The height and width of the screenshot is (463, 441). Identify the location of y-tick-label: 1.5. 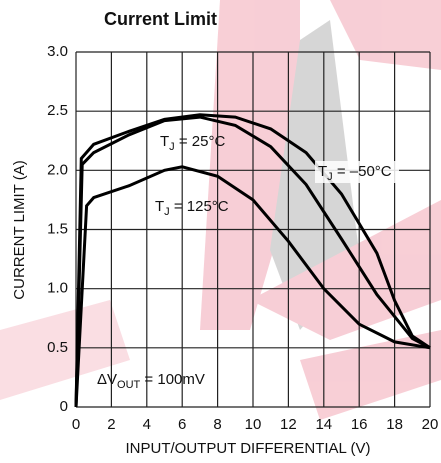
(57, 228).